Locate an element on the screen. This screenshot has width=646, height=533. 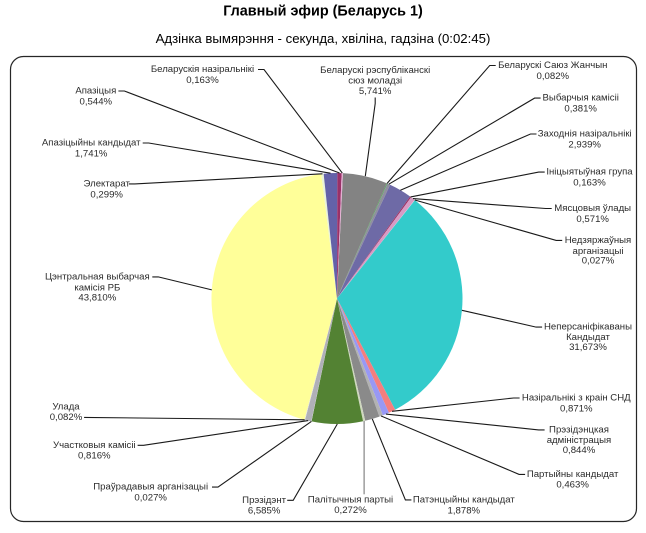
svg-text: 0,816% is located at coordinates (94, 456).